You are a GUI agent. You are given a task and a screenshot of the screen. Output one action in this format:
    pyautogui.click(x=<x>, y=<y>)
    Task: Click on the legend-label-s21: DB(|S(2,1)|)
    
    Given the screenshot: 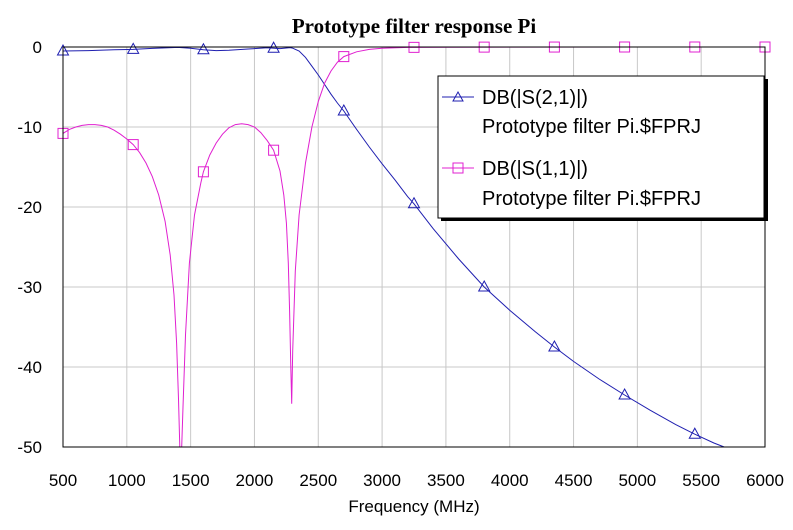 What is the action you would take?
    pyautogui.click(x=535, y=98)
    